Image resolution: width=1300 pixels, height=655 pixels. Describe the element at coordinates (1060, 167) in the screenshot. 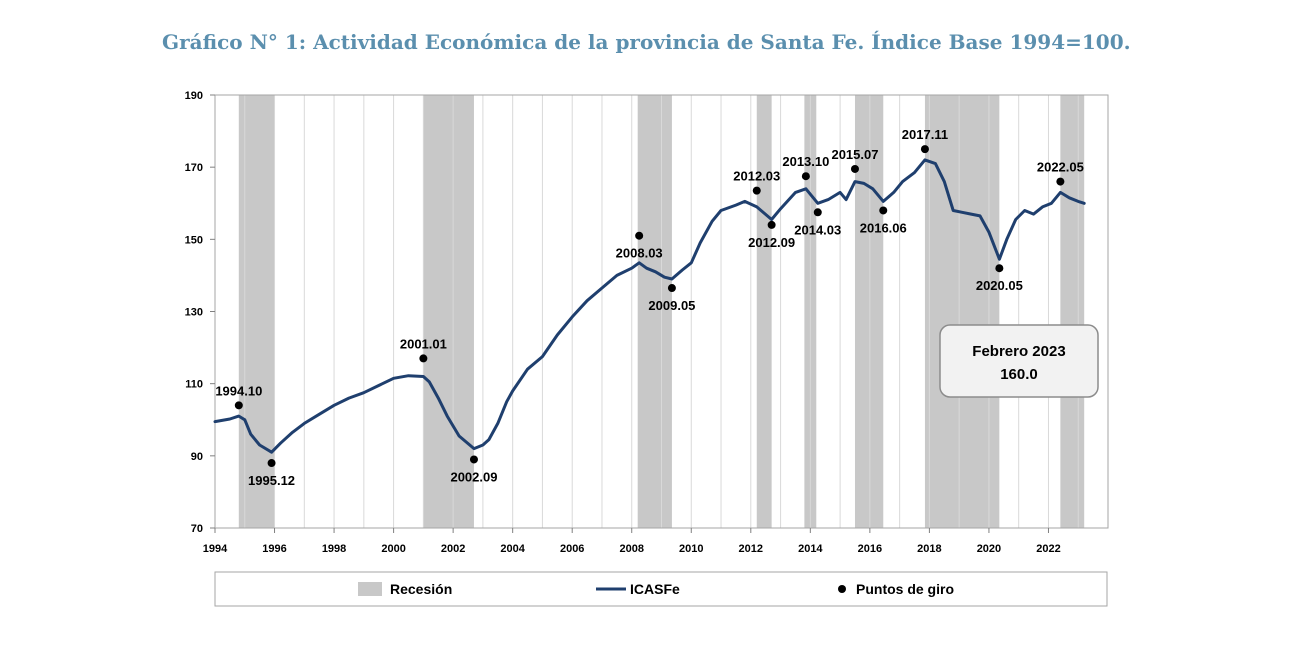

I see `turning-point-label: 2022.05` at that location.